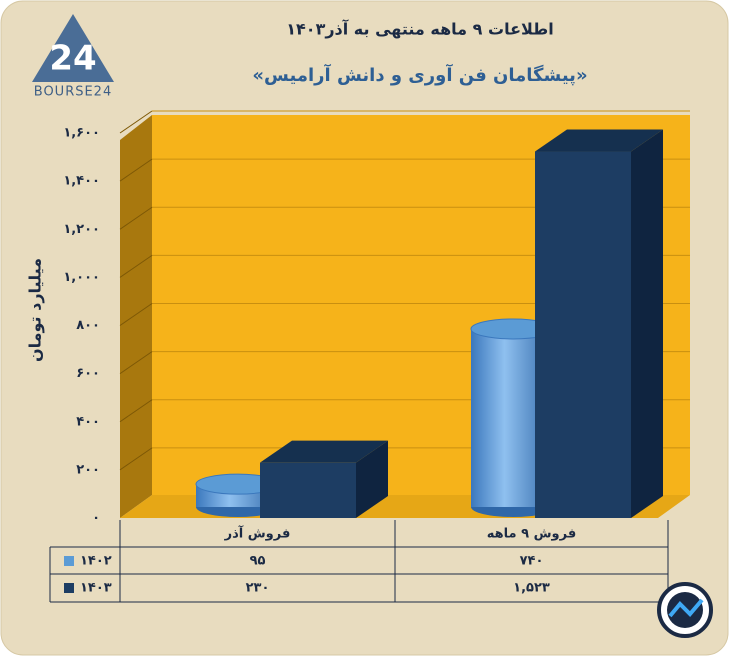  I want to click on legend-label: ۱۴۰۲, so click(96, 561).